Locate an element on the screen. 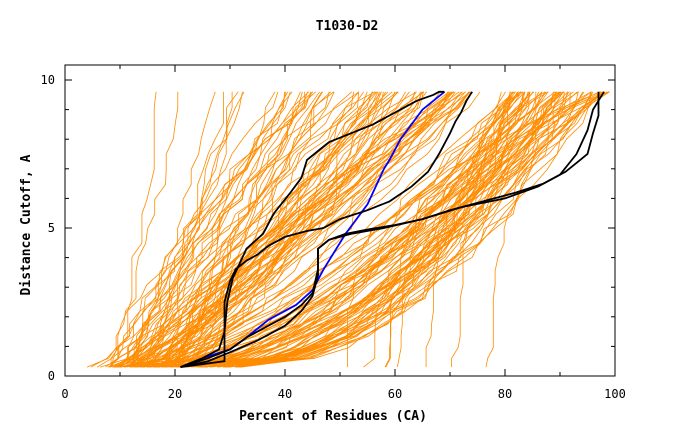 The width and height of the screenshot is (680, 440). y-axis-label: Distance Cutoff, A is located at coordinates (26, 224).